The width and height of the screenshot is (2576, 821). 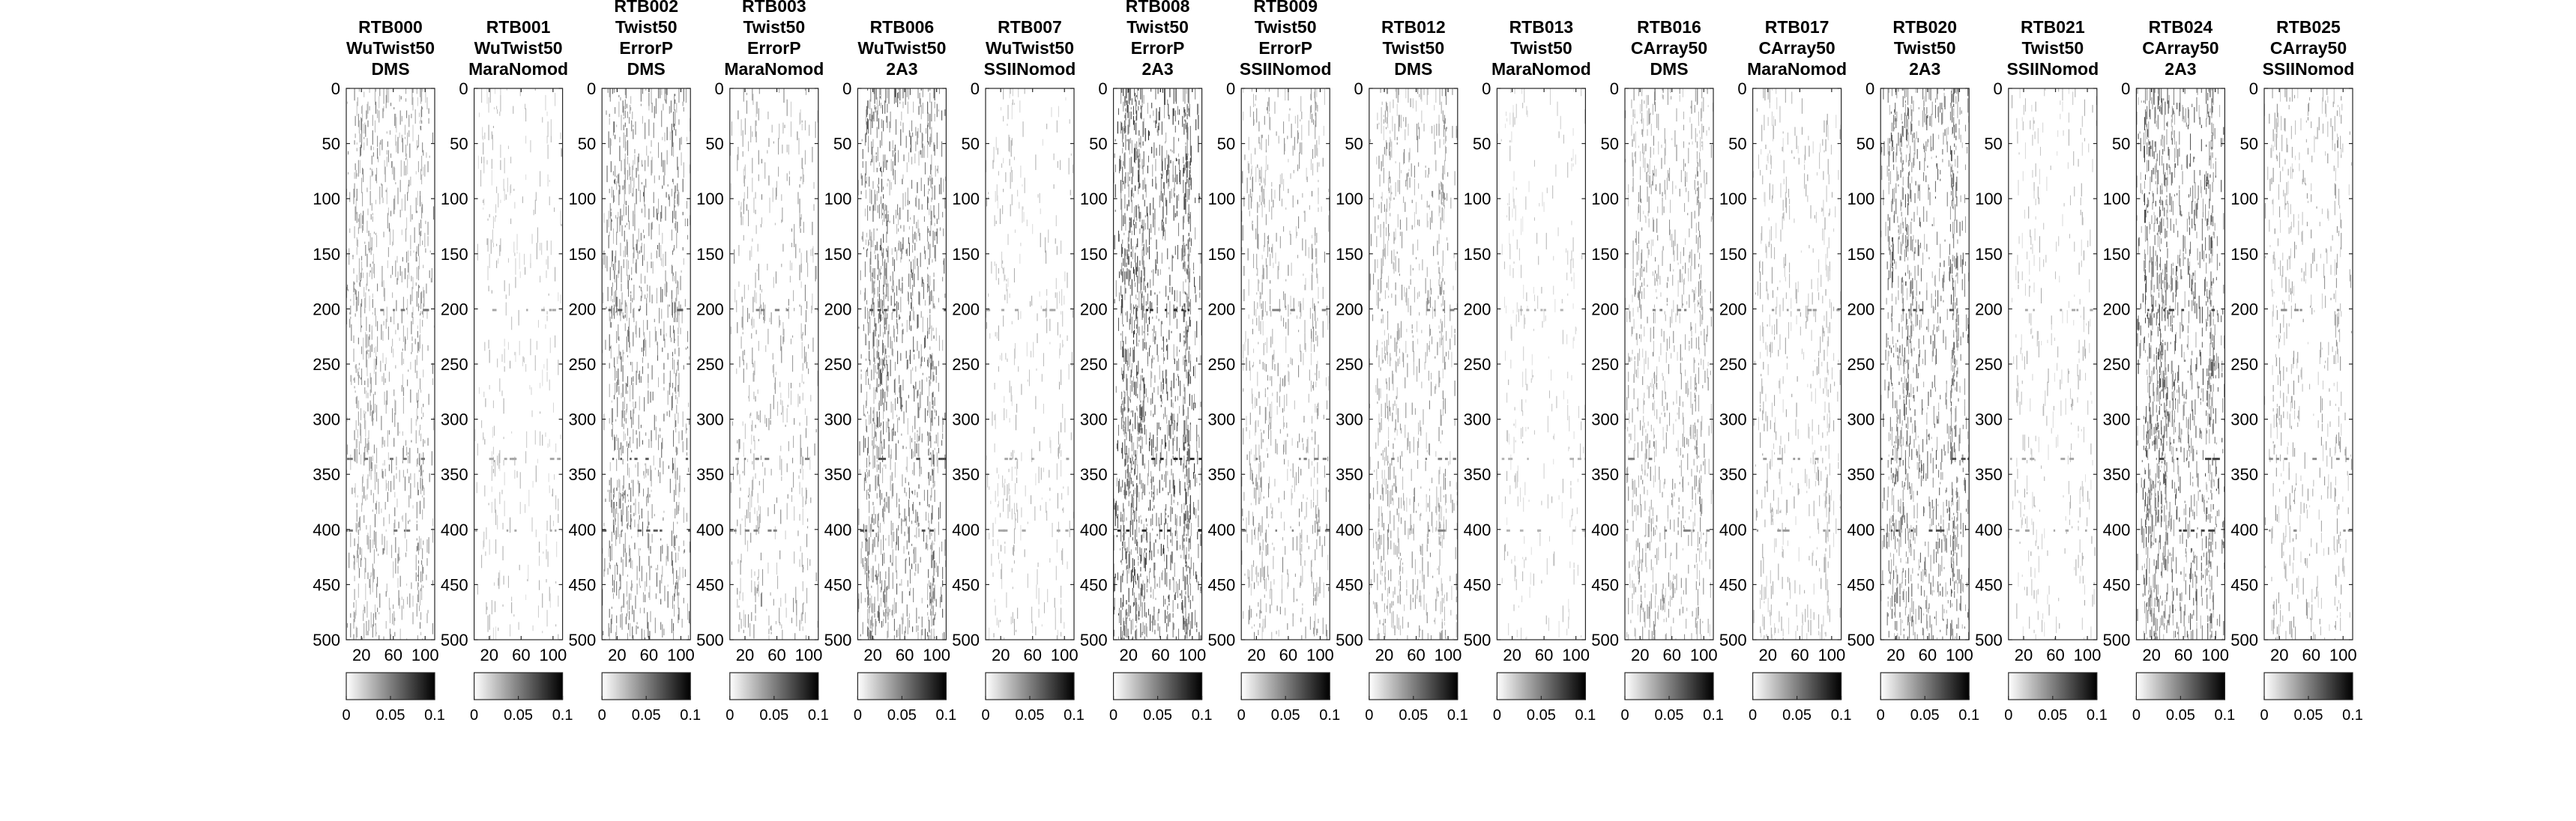 I want to click on panel-title-line: WuTwist50, so click(x=519, y=48).